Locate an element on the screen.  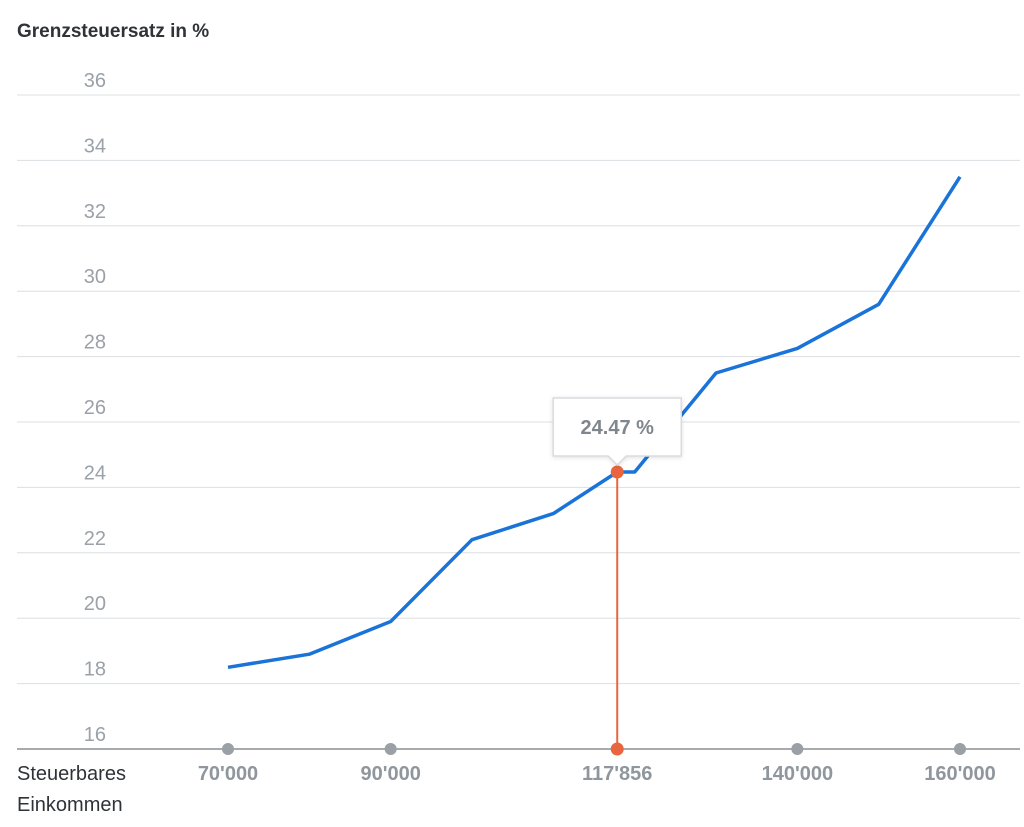
y-tick-label-22: 22 is located at coordinates (95, 539).